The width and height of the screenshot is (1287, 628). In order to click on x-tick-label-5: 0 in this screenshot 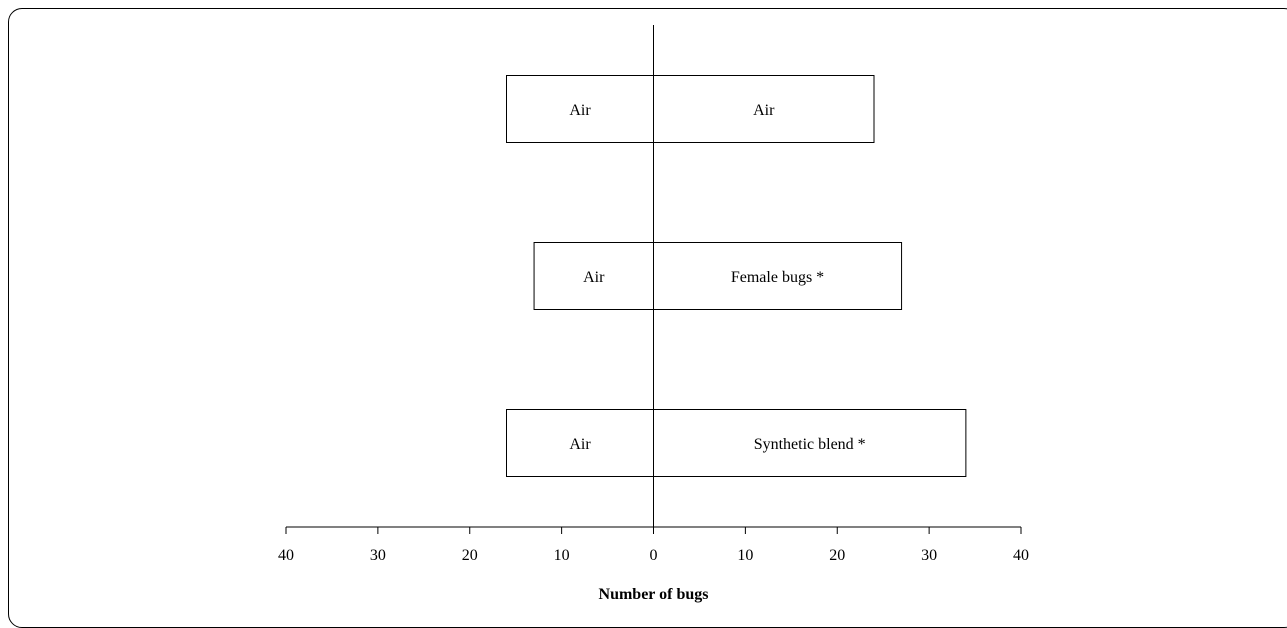, I will do `click(654, 555)`.